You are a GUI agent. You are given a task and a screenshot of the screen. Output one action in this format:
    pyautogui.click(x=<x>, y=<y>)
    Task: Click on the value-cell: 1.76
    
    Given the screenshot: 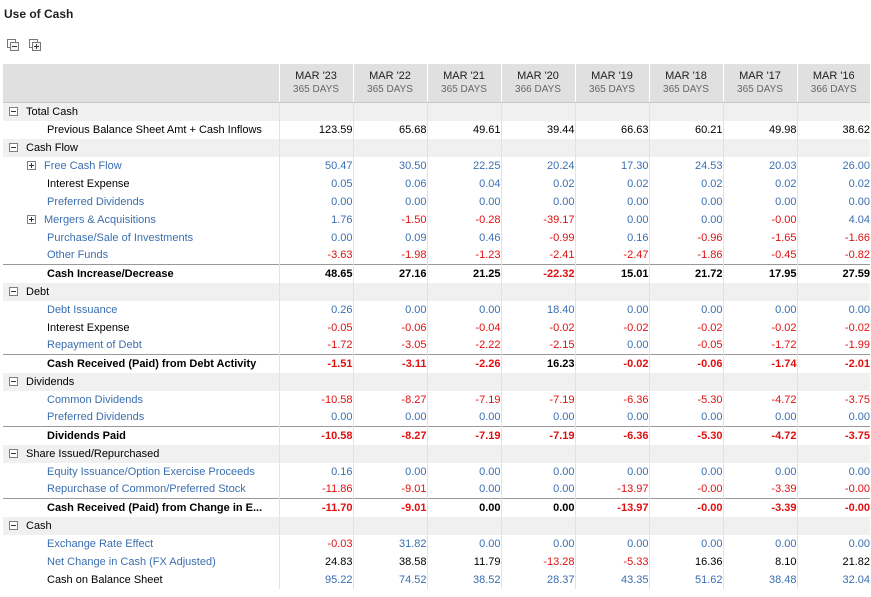 What is the action you would take?
    pyautogui.click(x=315, y=219)
    